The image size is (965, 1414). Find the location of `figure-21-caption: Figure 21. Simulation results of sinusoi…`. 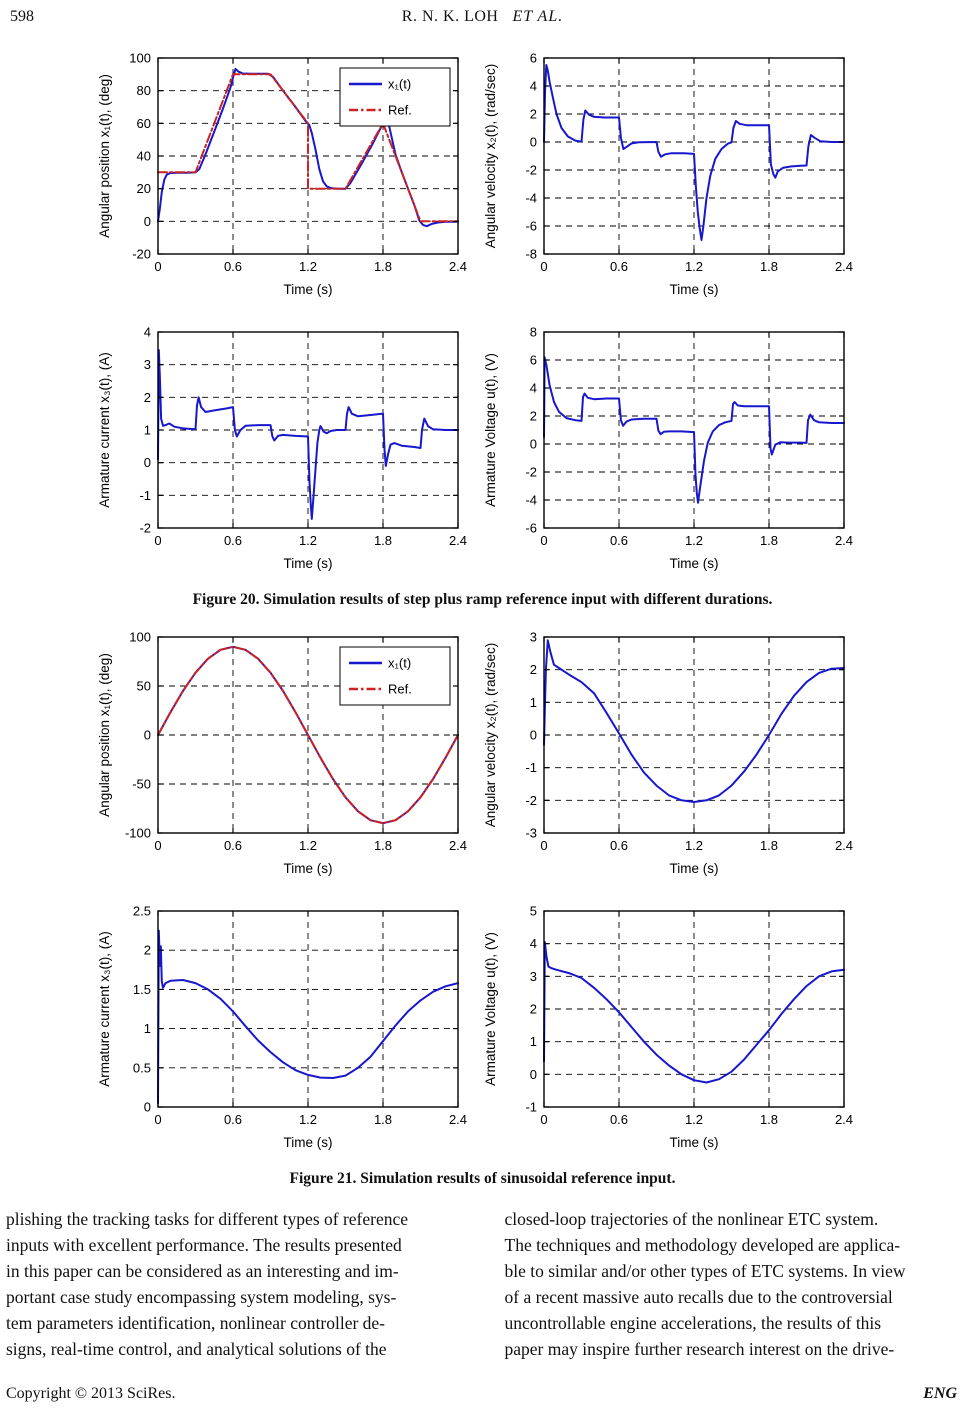

figure-21-caption: Figure 21. Simulation results of sinusoi… is located at coordinates (482, 1178).